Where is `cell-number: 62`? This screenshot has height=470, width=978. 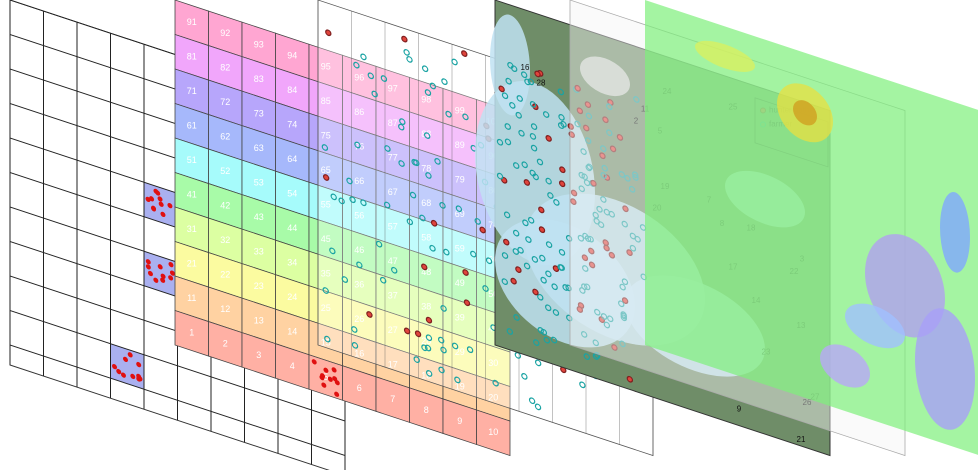
cell-number: 62 is located at coordinates (225, 137).